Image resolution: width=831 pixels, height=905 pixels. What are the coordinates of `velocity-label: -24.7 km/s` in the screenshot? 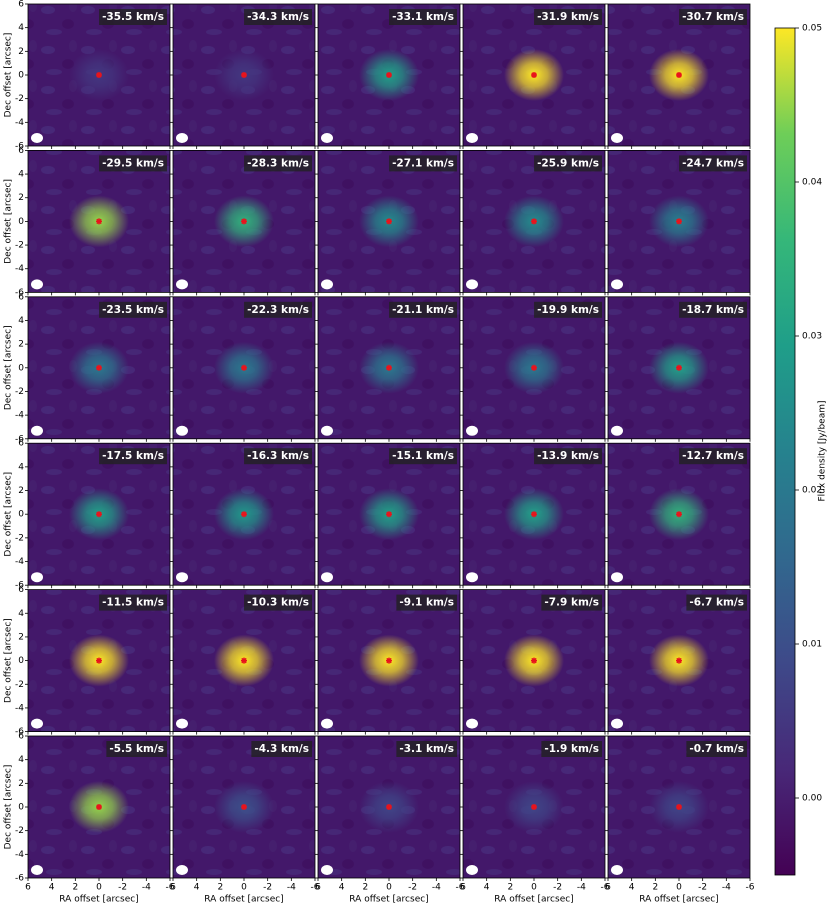 It's located at (713, 163).